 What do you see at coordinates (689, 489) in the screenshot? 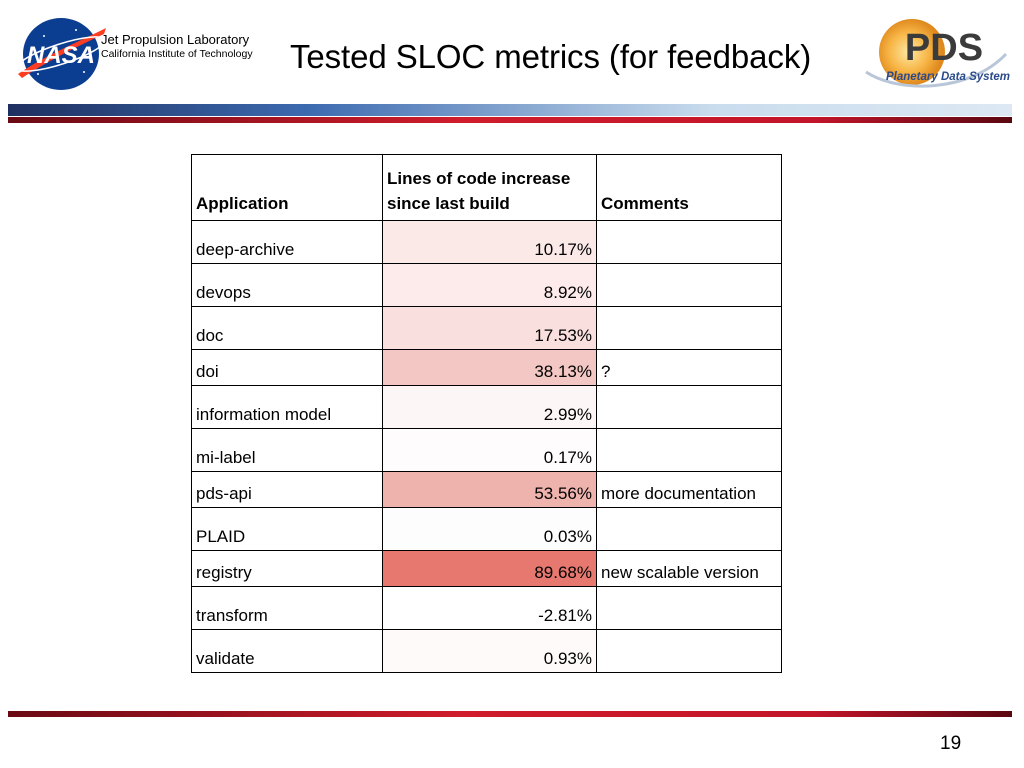
I see `cell-comment: more documentation` at bounding box center [689, 489].